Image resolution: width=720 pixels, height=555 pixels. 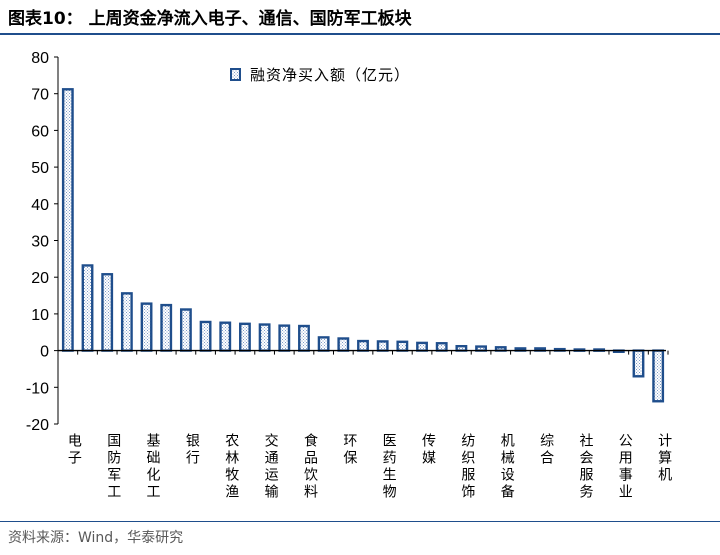 What do you see at coordinates (37, 425) in the screenshot?
I see `y-tick-label: -20` at bounding box center [37, 425].